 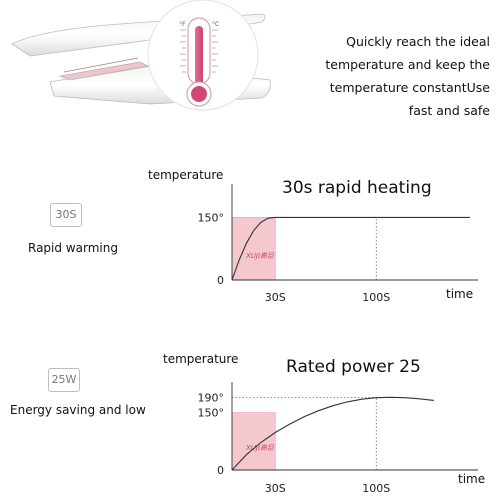 What do you see at coordinates (407, 64) in the screenshot?
I see `header-line: temperature and keep the` at bounding box center [407, 64].